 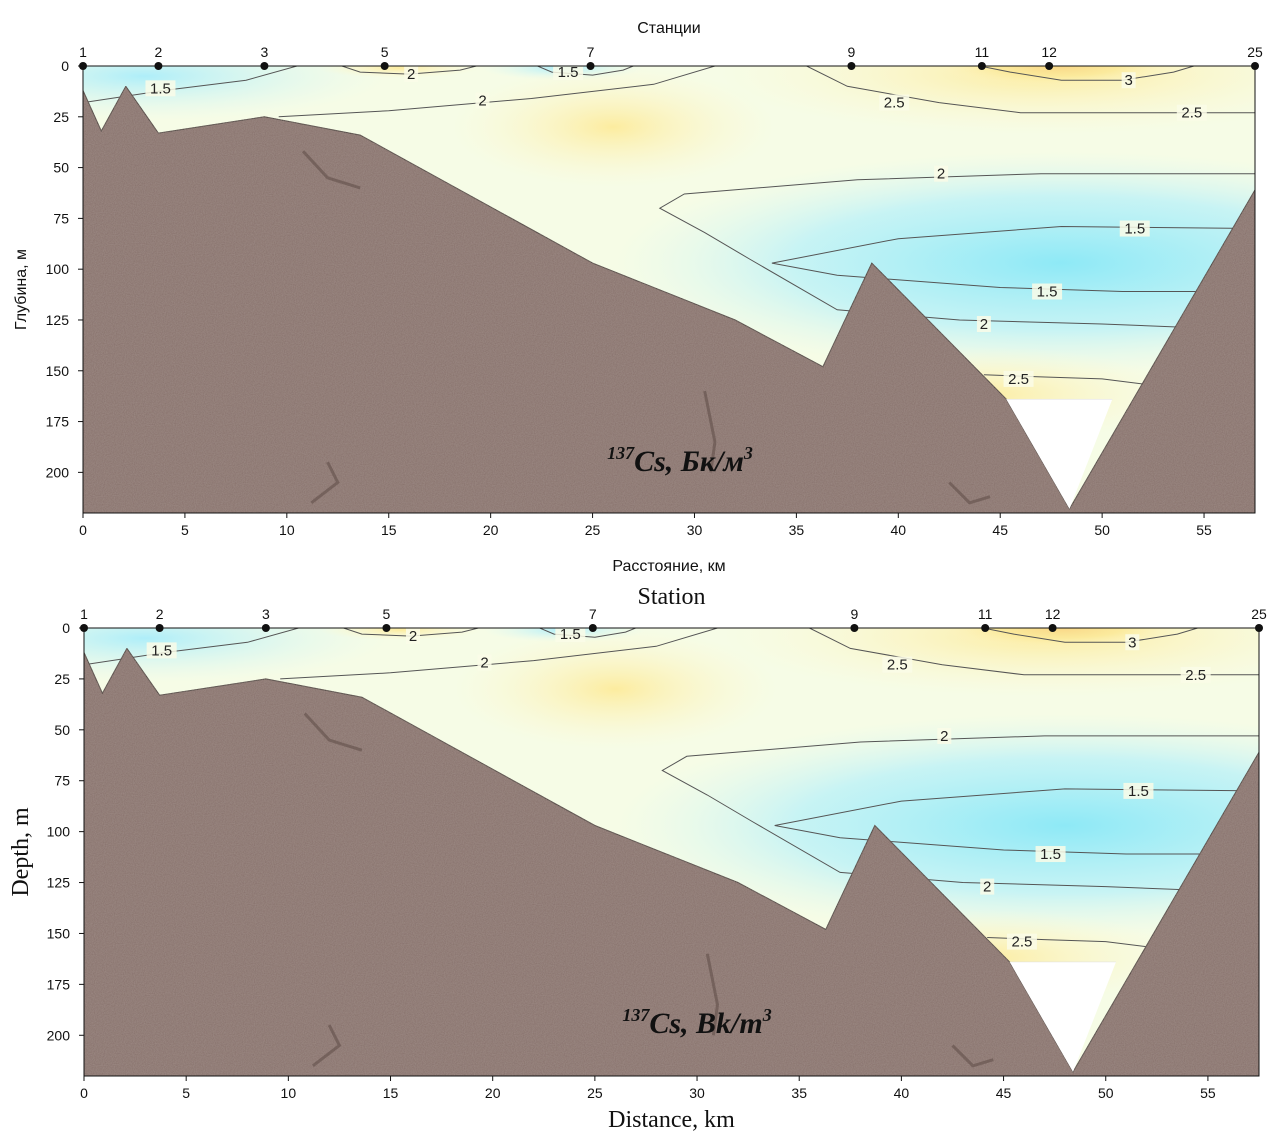 I want to click on isotope-annotation: 137Cs, Бк/м3, so click(x=680, y=460).